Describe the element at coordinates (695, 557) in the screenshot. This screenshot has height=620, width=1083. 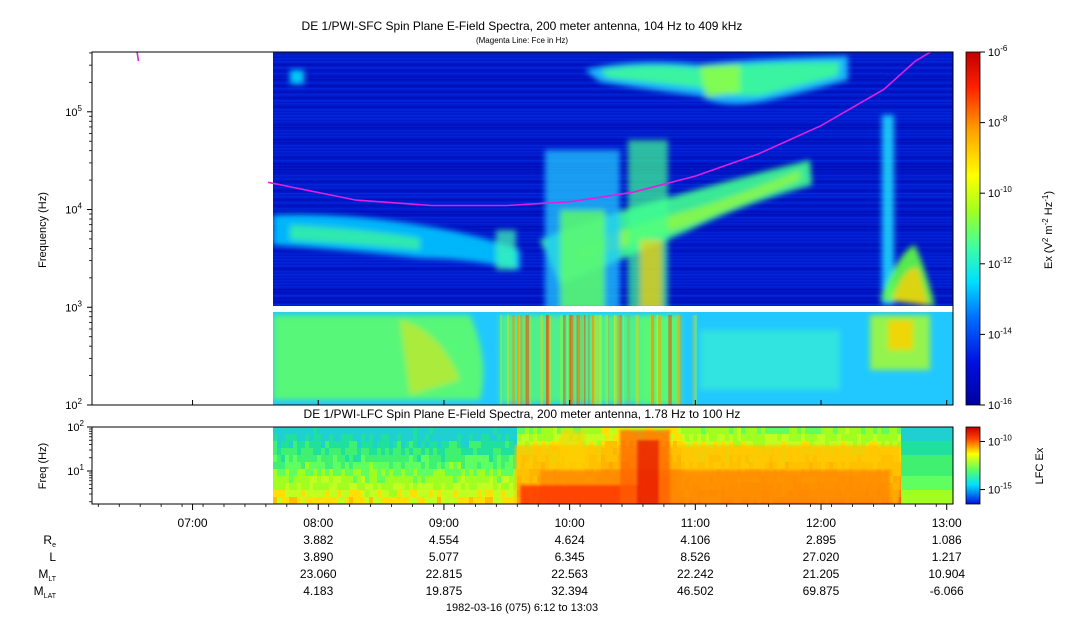
I see `ephemeris-value: 8.526` at that location.